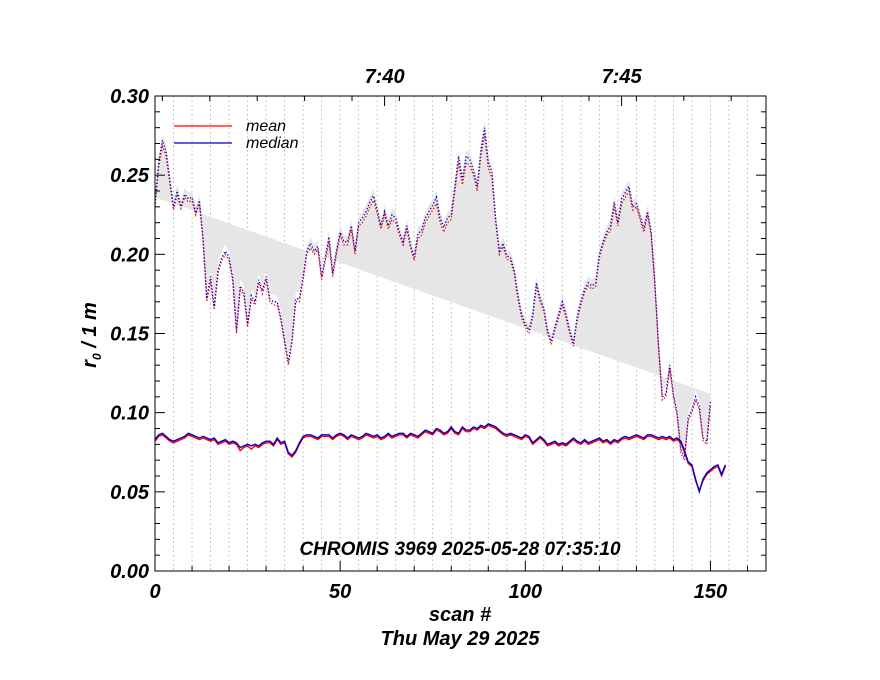 Image resolution: width=880 pixels, height=680 pixels. What do you see at coordinates (236, 135) in the screenshot?
I see `legend: mean median` at bounding box center [236, 135].